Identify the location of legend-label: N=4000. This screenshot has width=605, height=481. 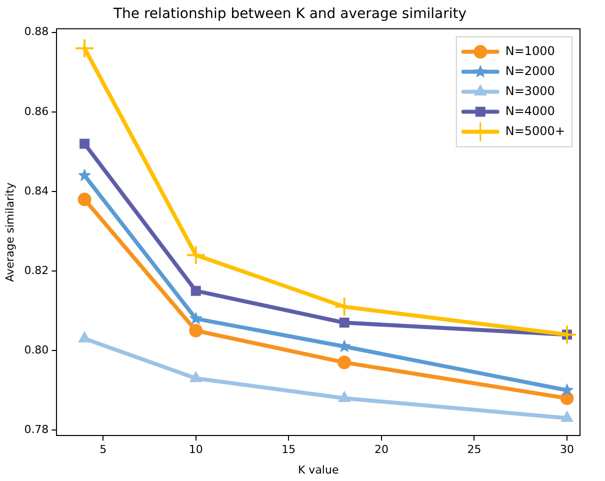
(530, 111).